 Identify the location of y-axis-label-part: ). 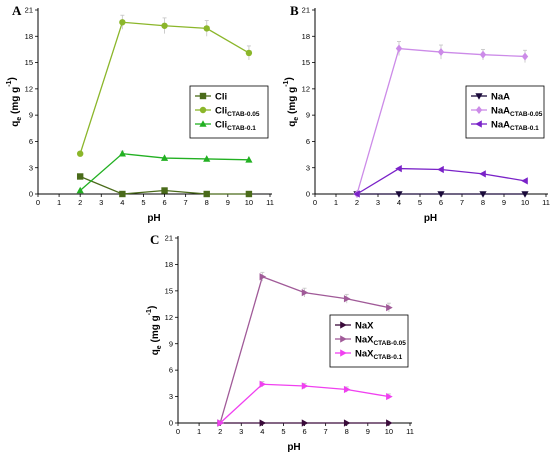
(289, 78).